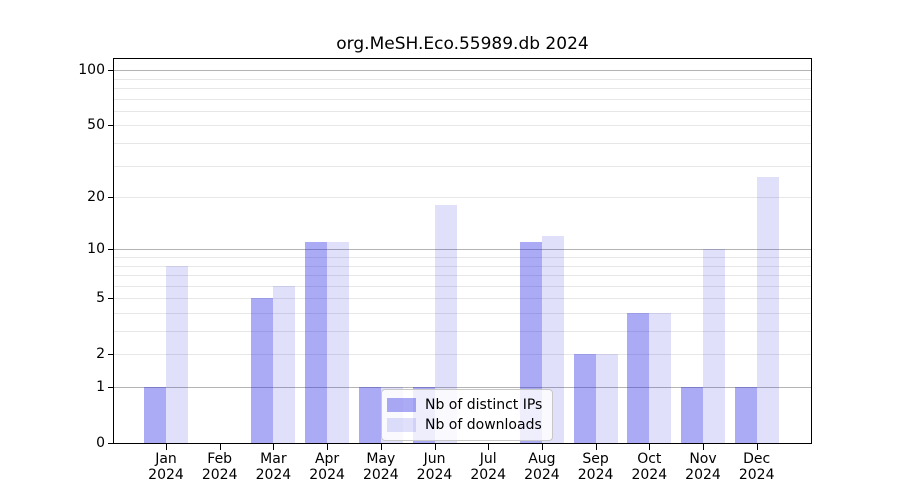 The image size is (900, 500). I want to click on bar-distinct-ips-apr, so click(316, 342).